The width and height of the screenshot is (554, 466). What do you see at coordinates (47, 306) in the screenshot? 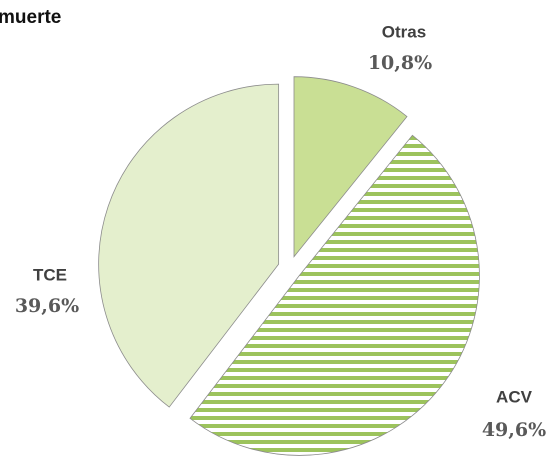
I see `slice-value-label: 39,6%` at bounding box center [47, 306].